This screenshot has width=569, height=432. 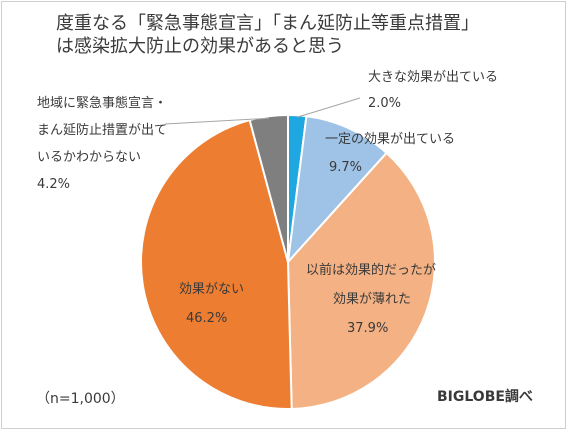 I want to click on slice-label-some-effect: 一定の効果が出ている, so click(x=390, y=139).